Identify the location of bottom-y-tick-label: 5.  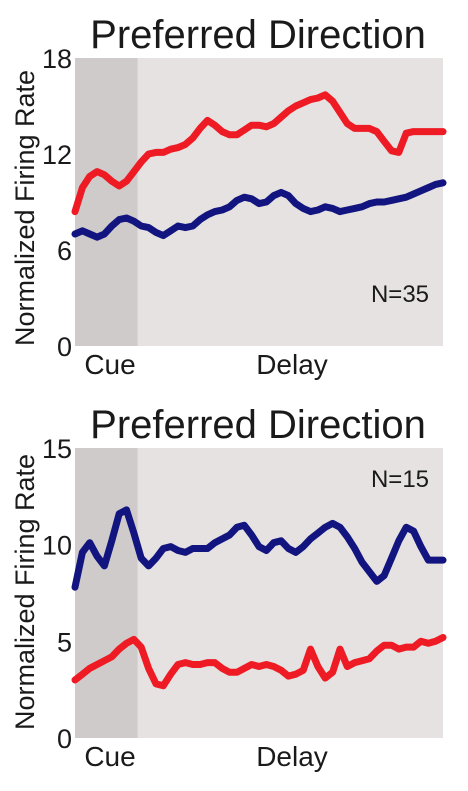
(64, 642).